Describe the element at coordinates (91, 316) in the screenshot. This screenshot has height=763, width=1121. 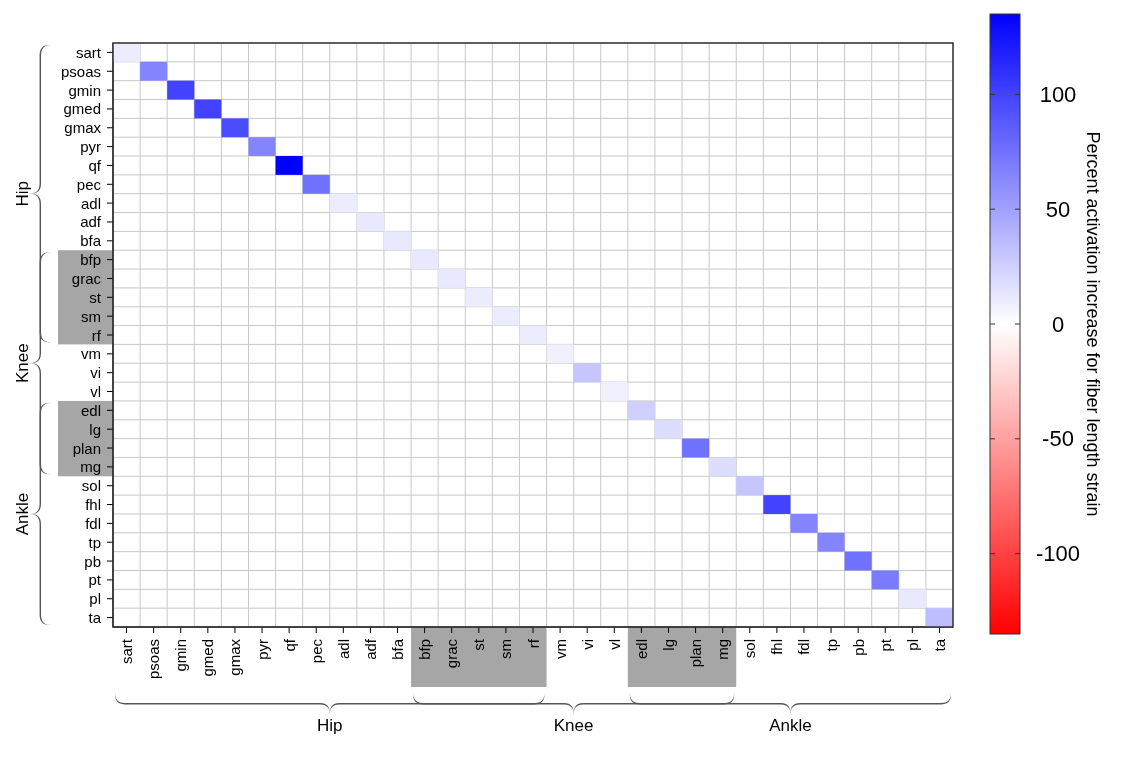
I see `y-tick-label: sm` at that location.